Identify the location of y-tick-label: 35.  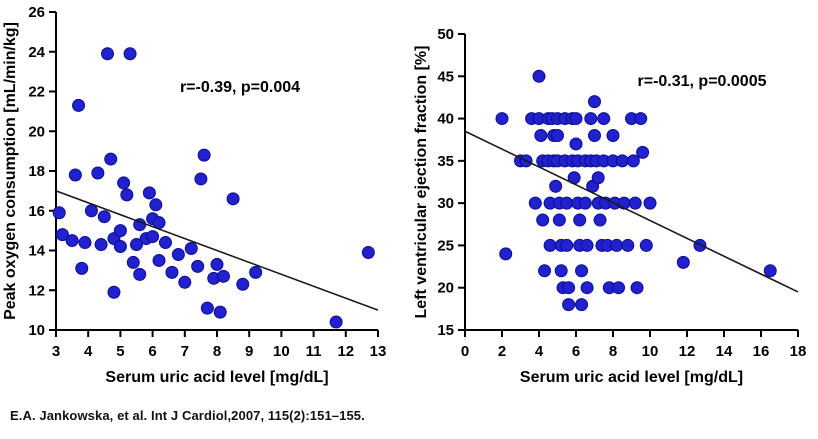
(445, 161).